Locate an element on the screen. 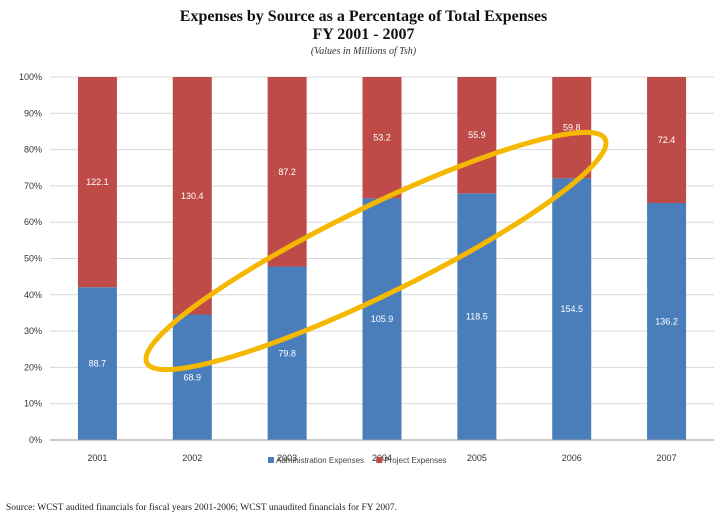  data-label-project: 55.9 is located at coordinates (477, 135).